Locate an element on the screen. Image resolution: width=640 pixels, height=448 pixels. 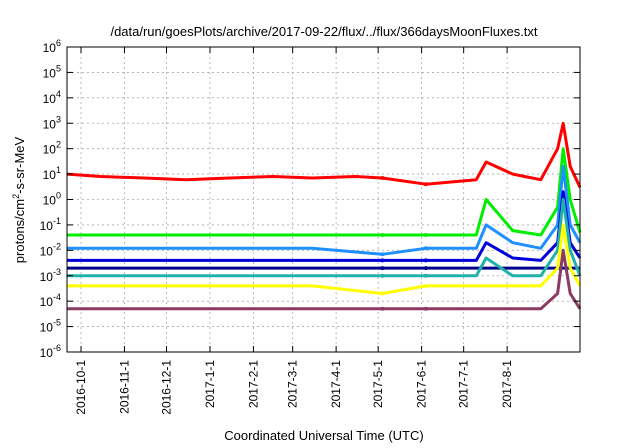
y-tick-label: 10⁰ is located at coordinates (52, 199).